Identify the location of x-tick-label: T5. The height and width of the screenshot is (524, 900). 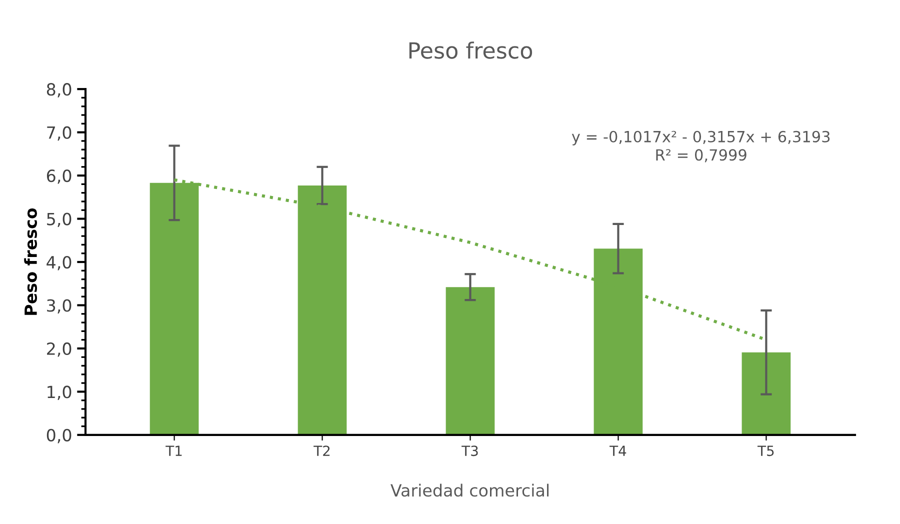
(766, 451).